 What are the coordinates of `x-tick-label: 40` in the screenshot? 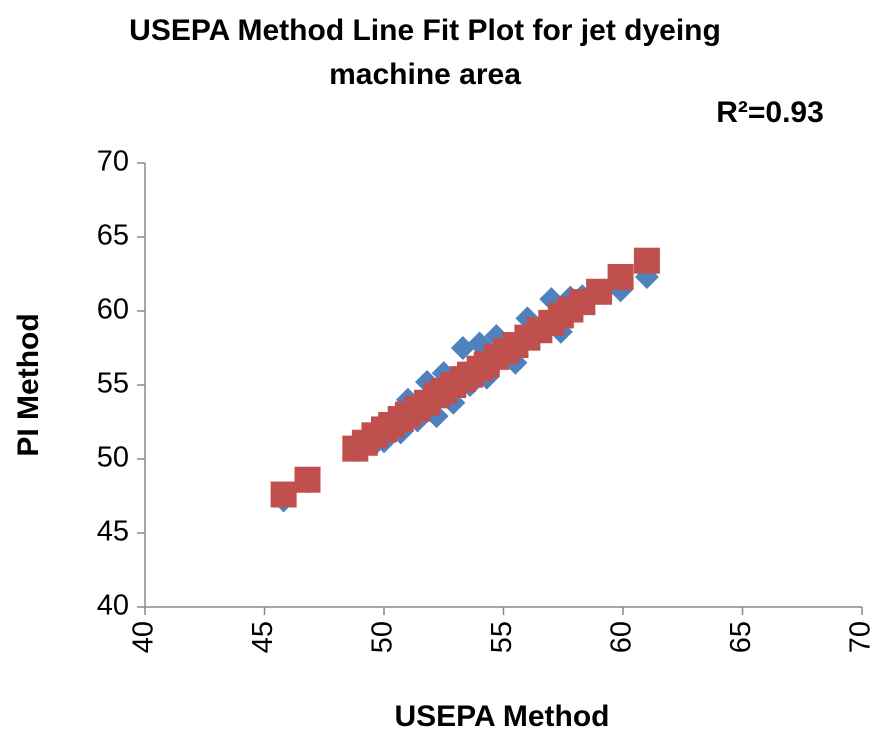 It's located at (144, 637).